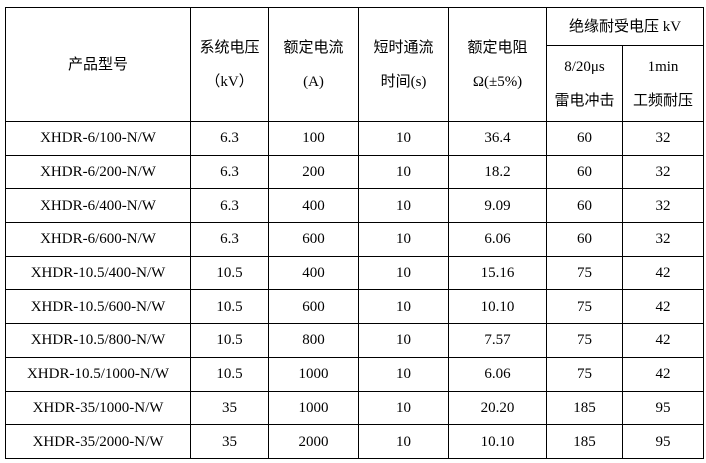 This screenshot has width=706, height=463. Describe the element at coordinates (497, 138) in the screenshot. I see `cell-rated-resistance: 36.4` at that location.